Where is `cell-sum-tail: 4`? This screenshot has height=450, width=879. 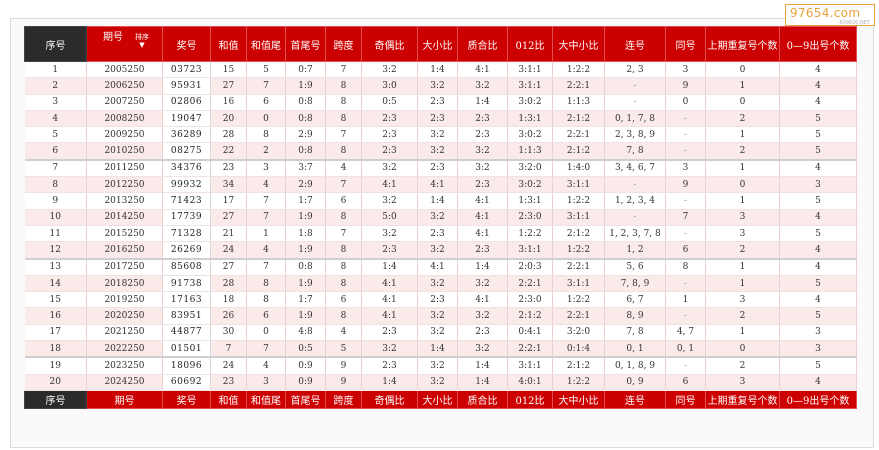
cell-sum-tail: 4 is located at coordinates (266, 365).